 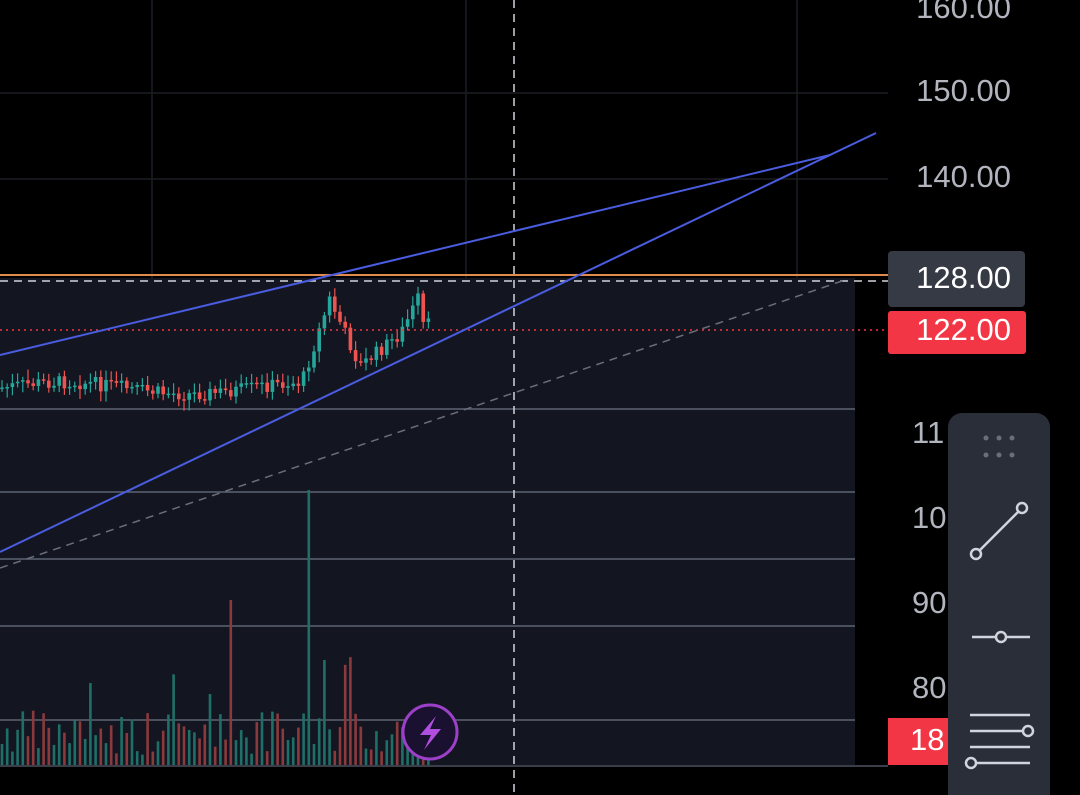 I want to click on toolbar-panel, so click(x=999, y=604).